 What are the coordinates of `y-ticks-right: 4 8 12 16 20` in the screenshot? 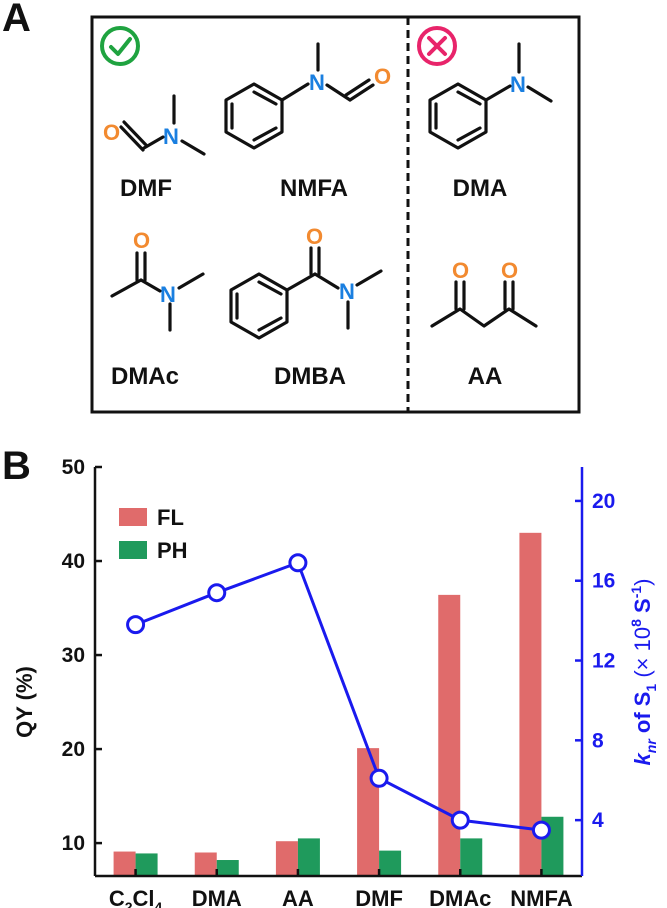 It's located at (595, 661).